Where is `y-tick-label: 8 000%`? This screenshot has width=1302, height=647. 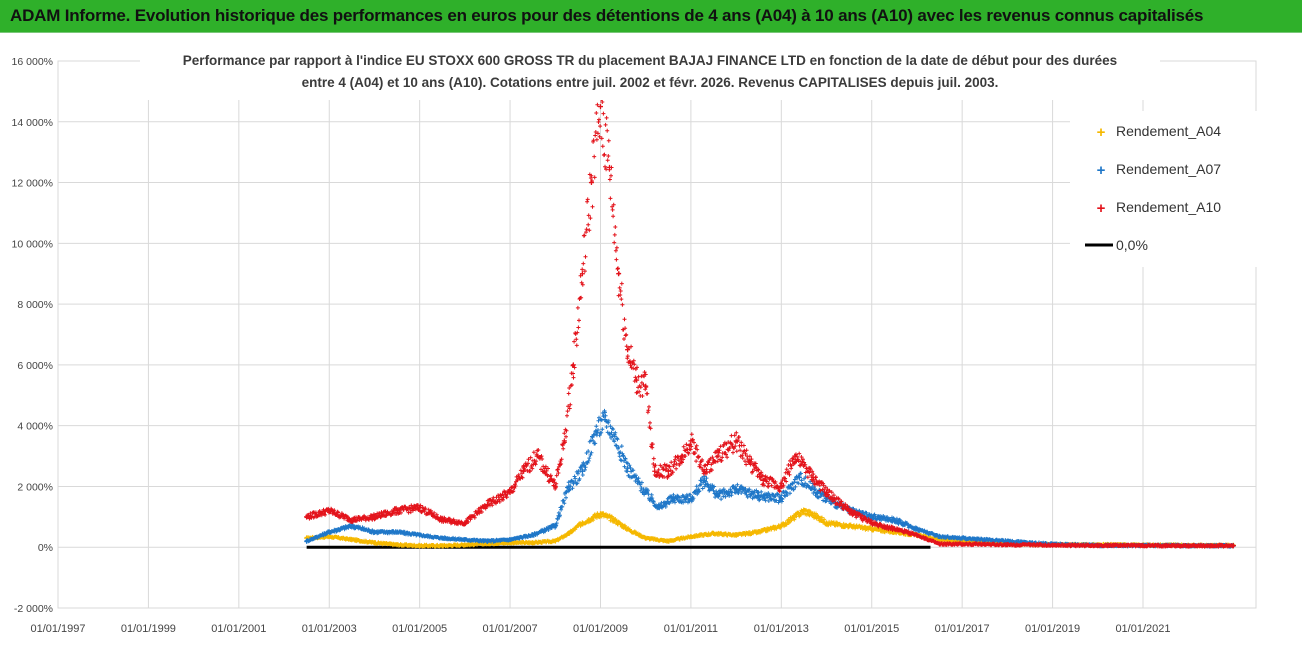 y-tick-label: 8 000% is located at coordinates (35, 305).